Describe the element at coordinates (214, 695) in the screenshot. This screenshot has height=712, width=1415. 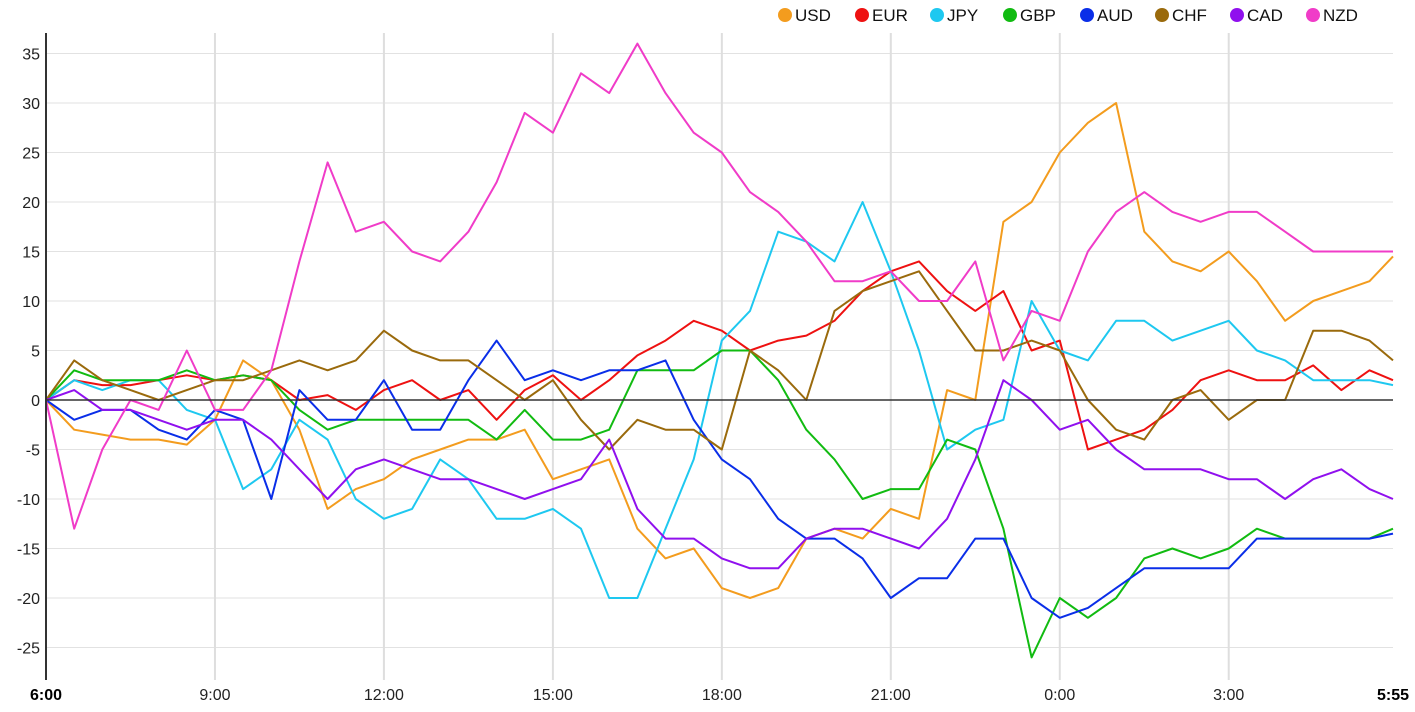
I see `x-tick-label: 9:00` at that location.